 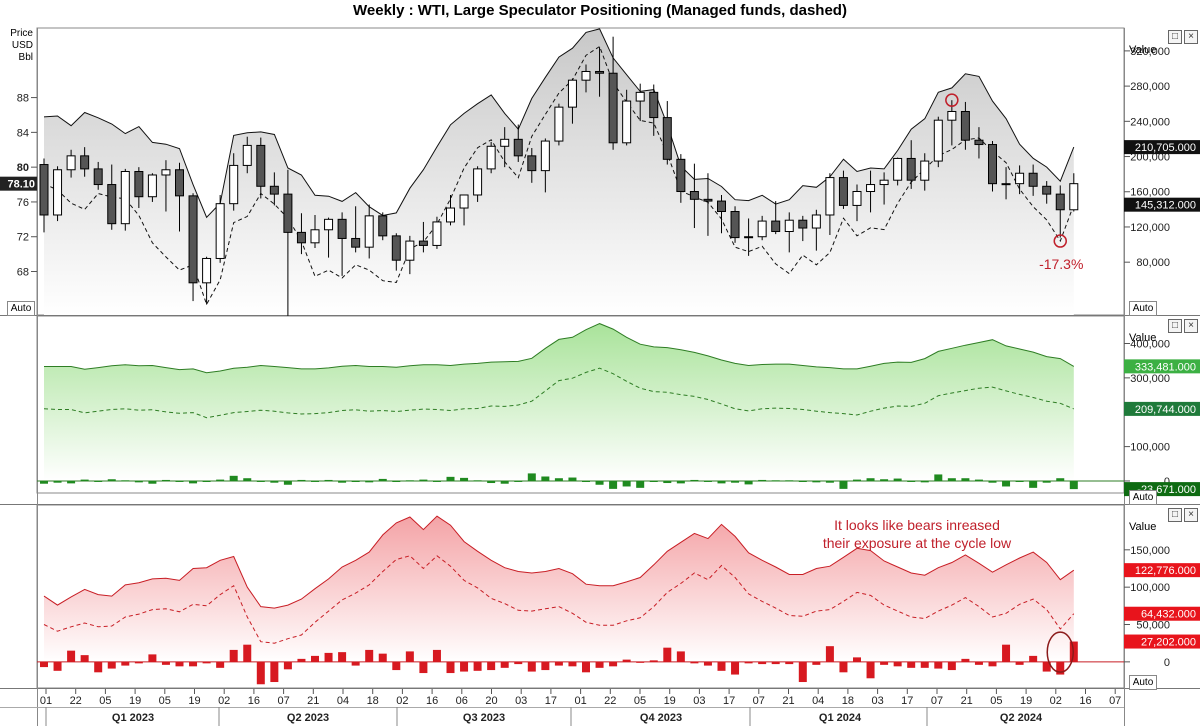 I want to click on value-tick-label: 240,000, so click(x=1150, y=122).